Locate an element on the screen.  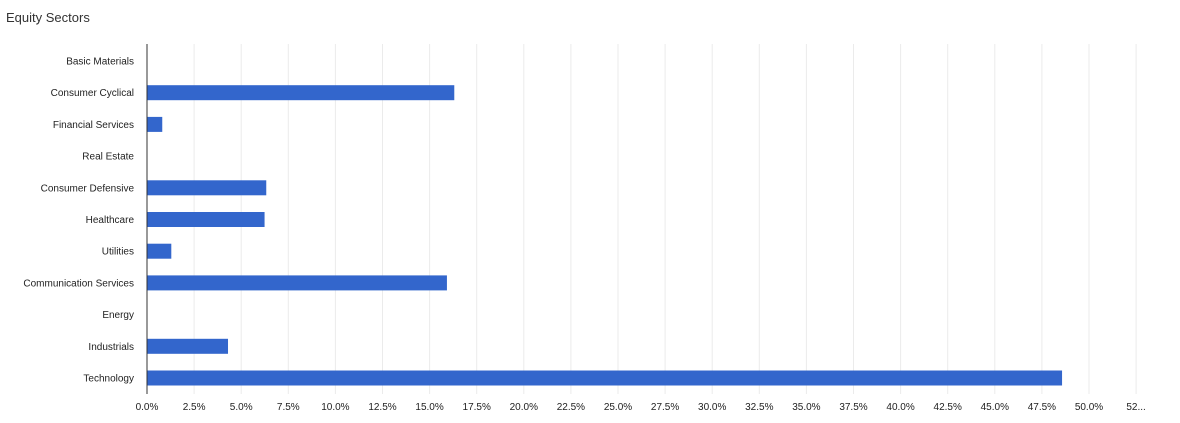
x-tick-label: 50.0% is located at coordinates (1089, 407).